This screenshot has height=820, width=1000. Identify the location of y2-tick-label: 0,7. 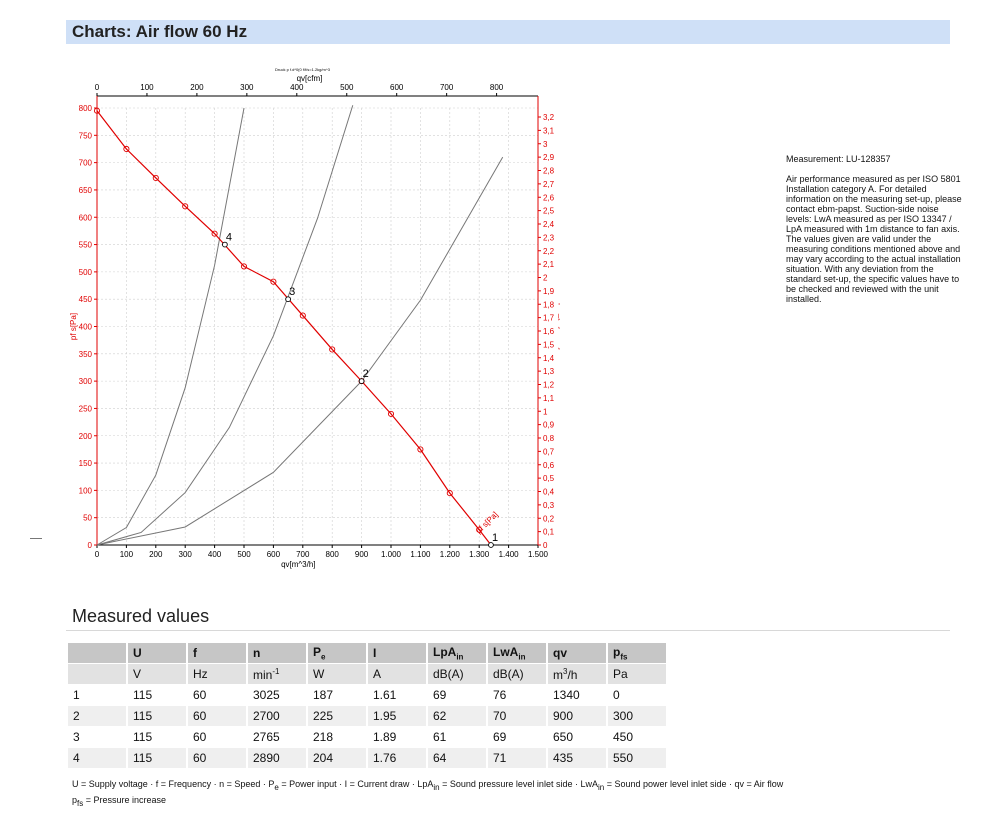
(549, 451).